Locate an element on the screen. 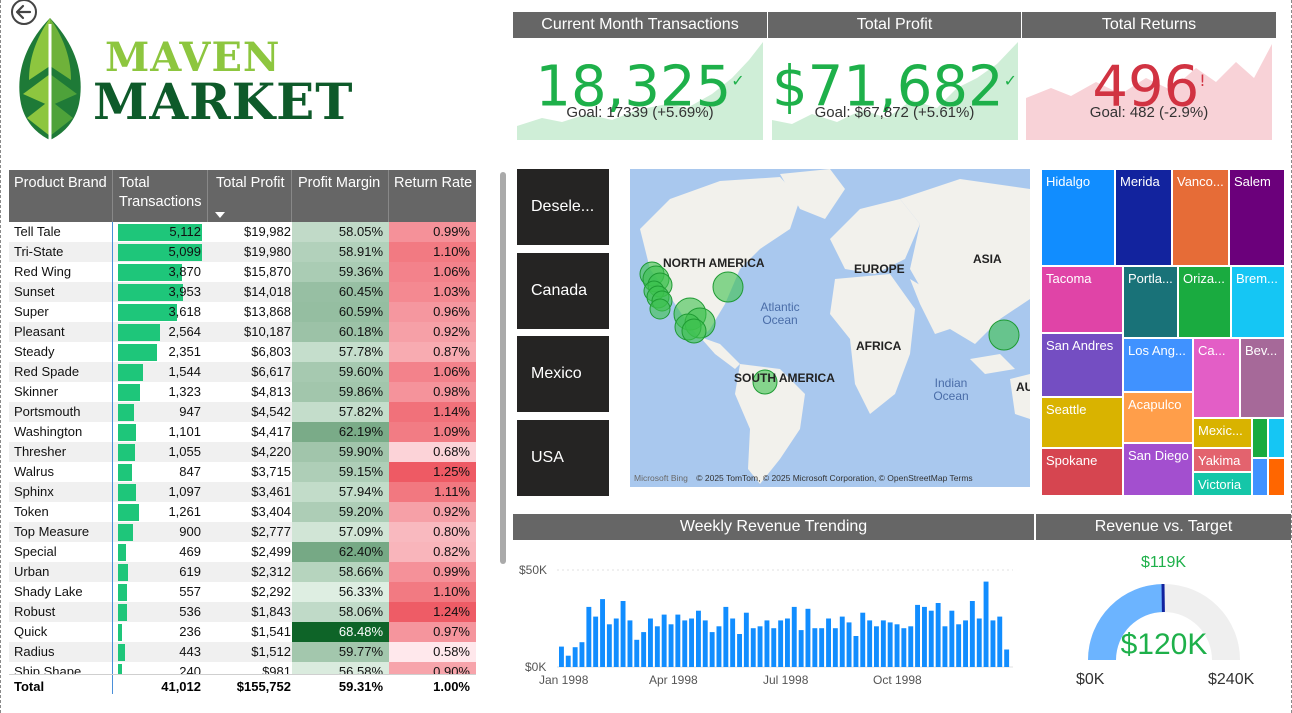 The width and height of the screenshot is (1292, 713). treemap-tile: Hidalgo is located at coordinates (1078, 217).